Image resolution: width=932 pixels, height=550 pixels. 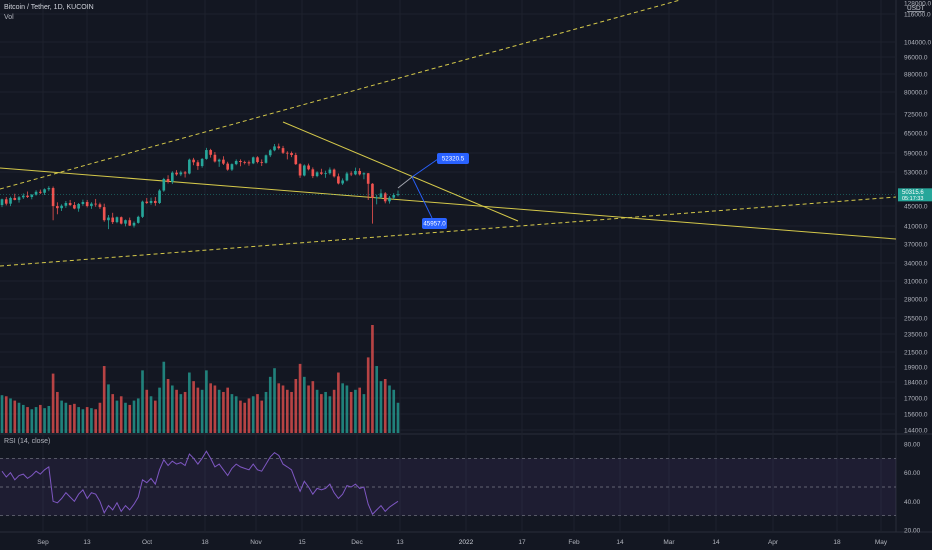 I want to click on rsi-legend: RSI (14, close), so click(x=27, y=441).